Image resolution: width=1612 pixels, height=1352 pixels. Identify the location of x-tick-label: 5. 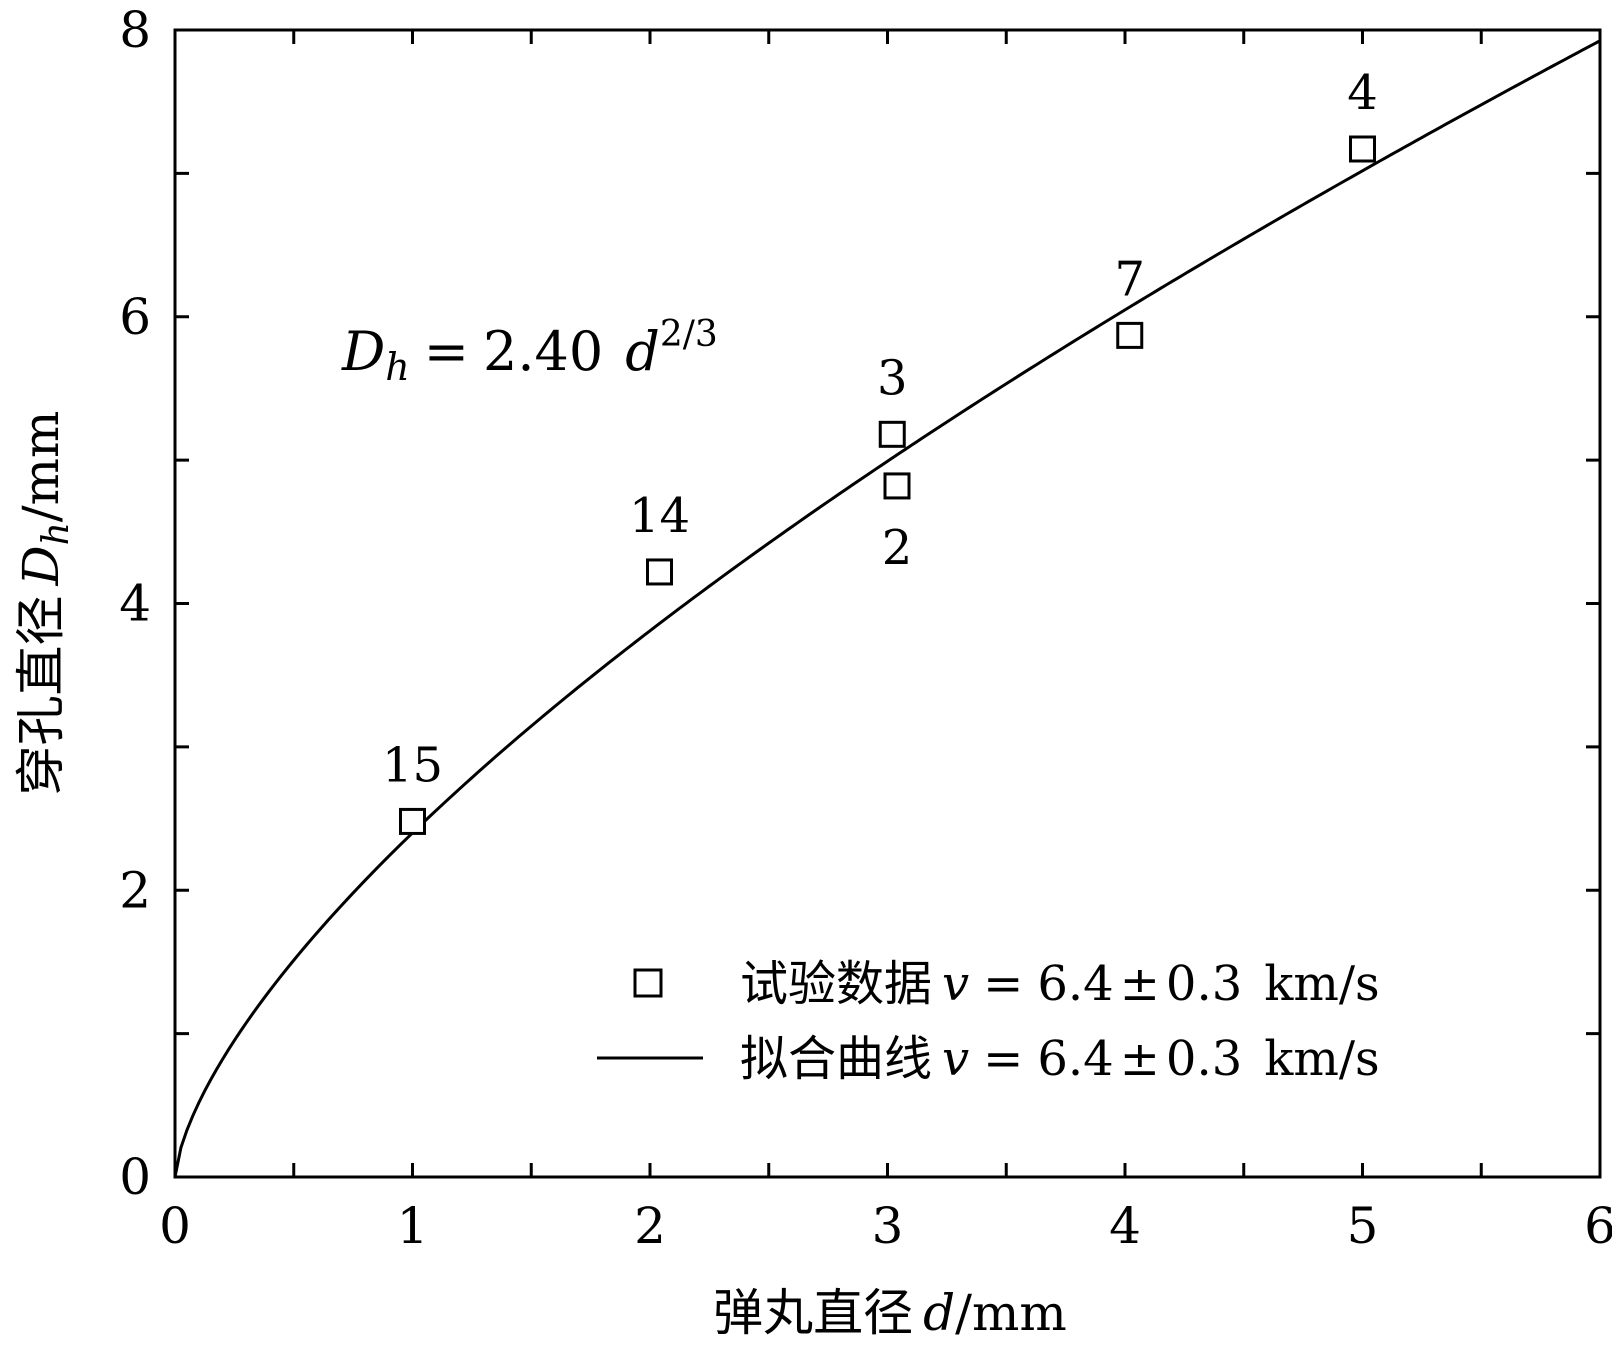
(1363, 1226).